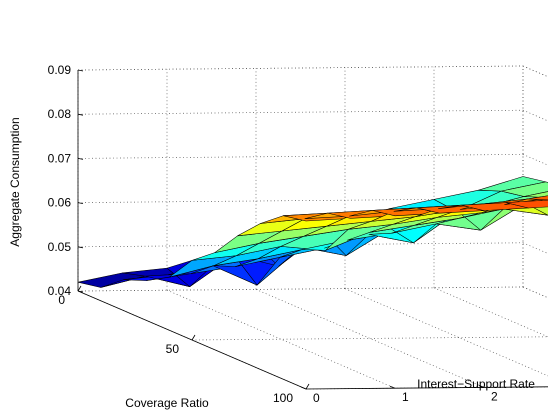  What do you see at coordinates (60, 70) in the screenshot?
I see `z-tick-label-5: 0.09` at bounding box center [60, 70].